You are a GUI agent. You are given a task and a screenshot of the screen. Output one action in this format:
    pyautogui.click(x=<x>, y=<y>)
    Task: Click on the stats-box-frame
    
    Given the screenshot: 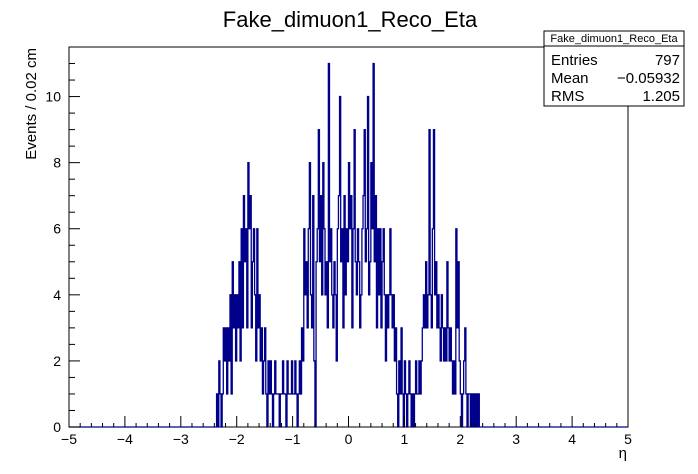 What is the action you would take?
    pyautogui.click(x=614, y=68)
    